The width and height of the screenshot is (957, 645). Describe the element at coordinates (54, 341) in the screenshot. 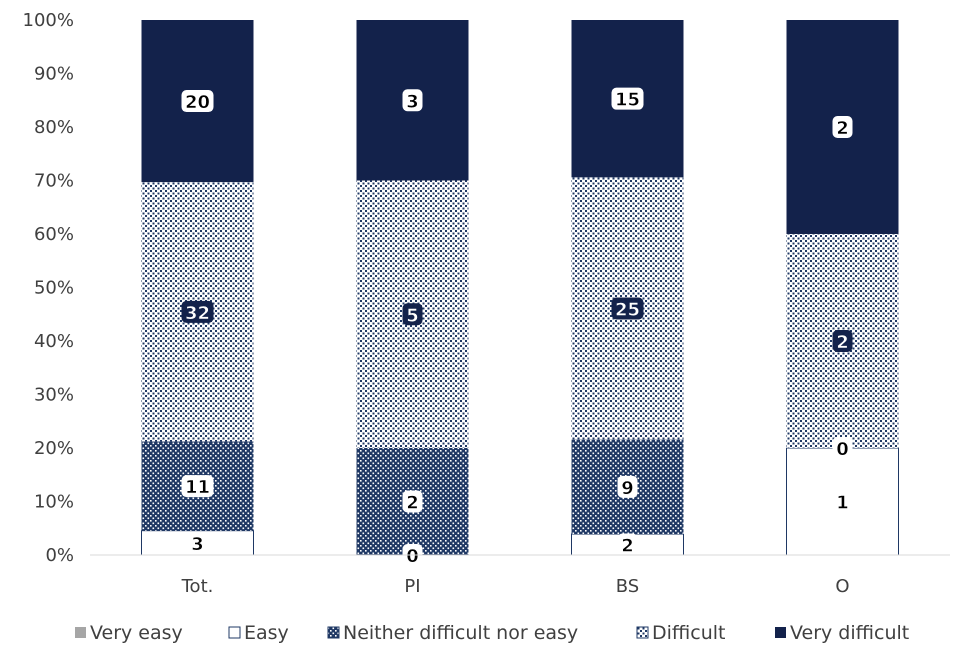

I see `y-tick-label: 40%` at that location.